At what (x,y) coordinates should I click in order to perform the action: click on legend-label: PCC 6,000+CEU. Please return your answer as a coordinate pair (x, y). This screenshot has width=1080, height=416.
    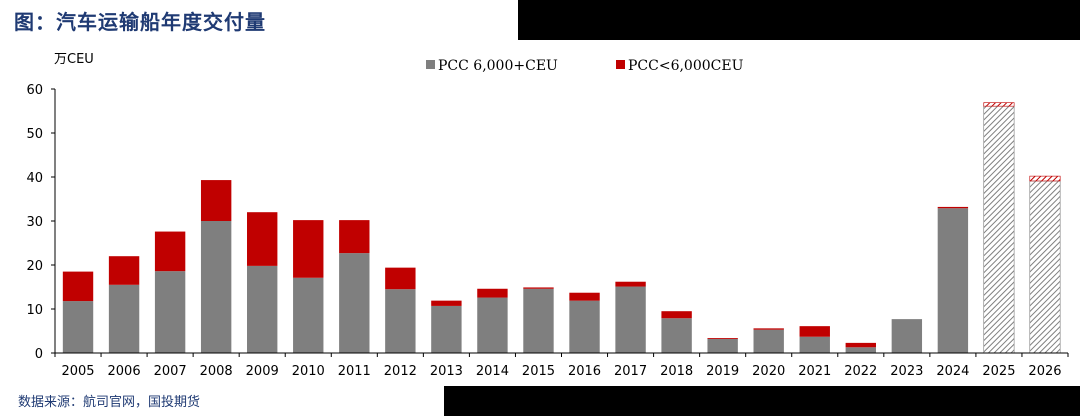
    Looking at the image, I should click on (498, 66).